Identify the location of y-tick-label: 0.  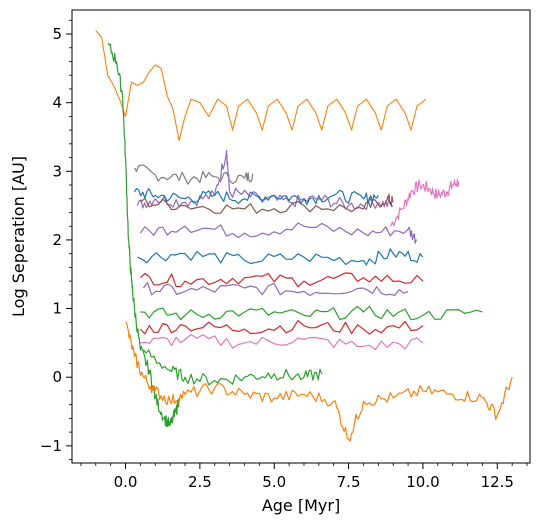
(57, 377).